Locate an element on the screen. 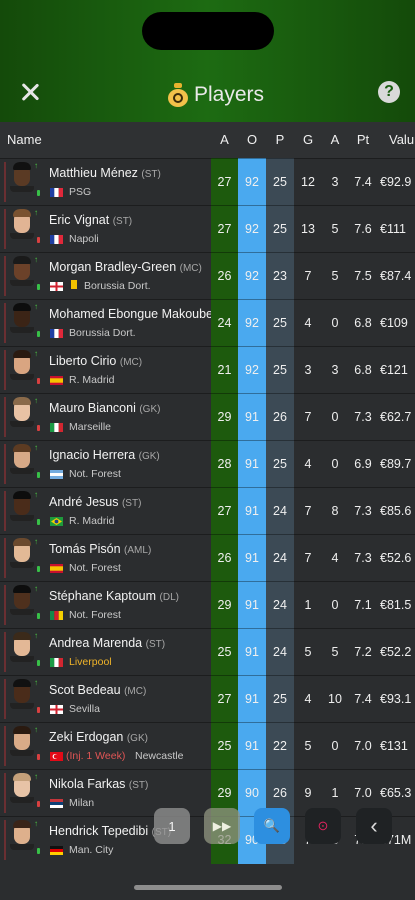 Image resolution: width=415 pixels, height=900 pixels. player-name: Mauro Bianconi is located at coordinates (92, 408).